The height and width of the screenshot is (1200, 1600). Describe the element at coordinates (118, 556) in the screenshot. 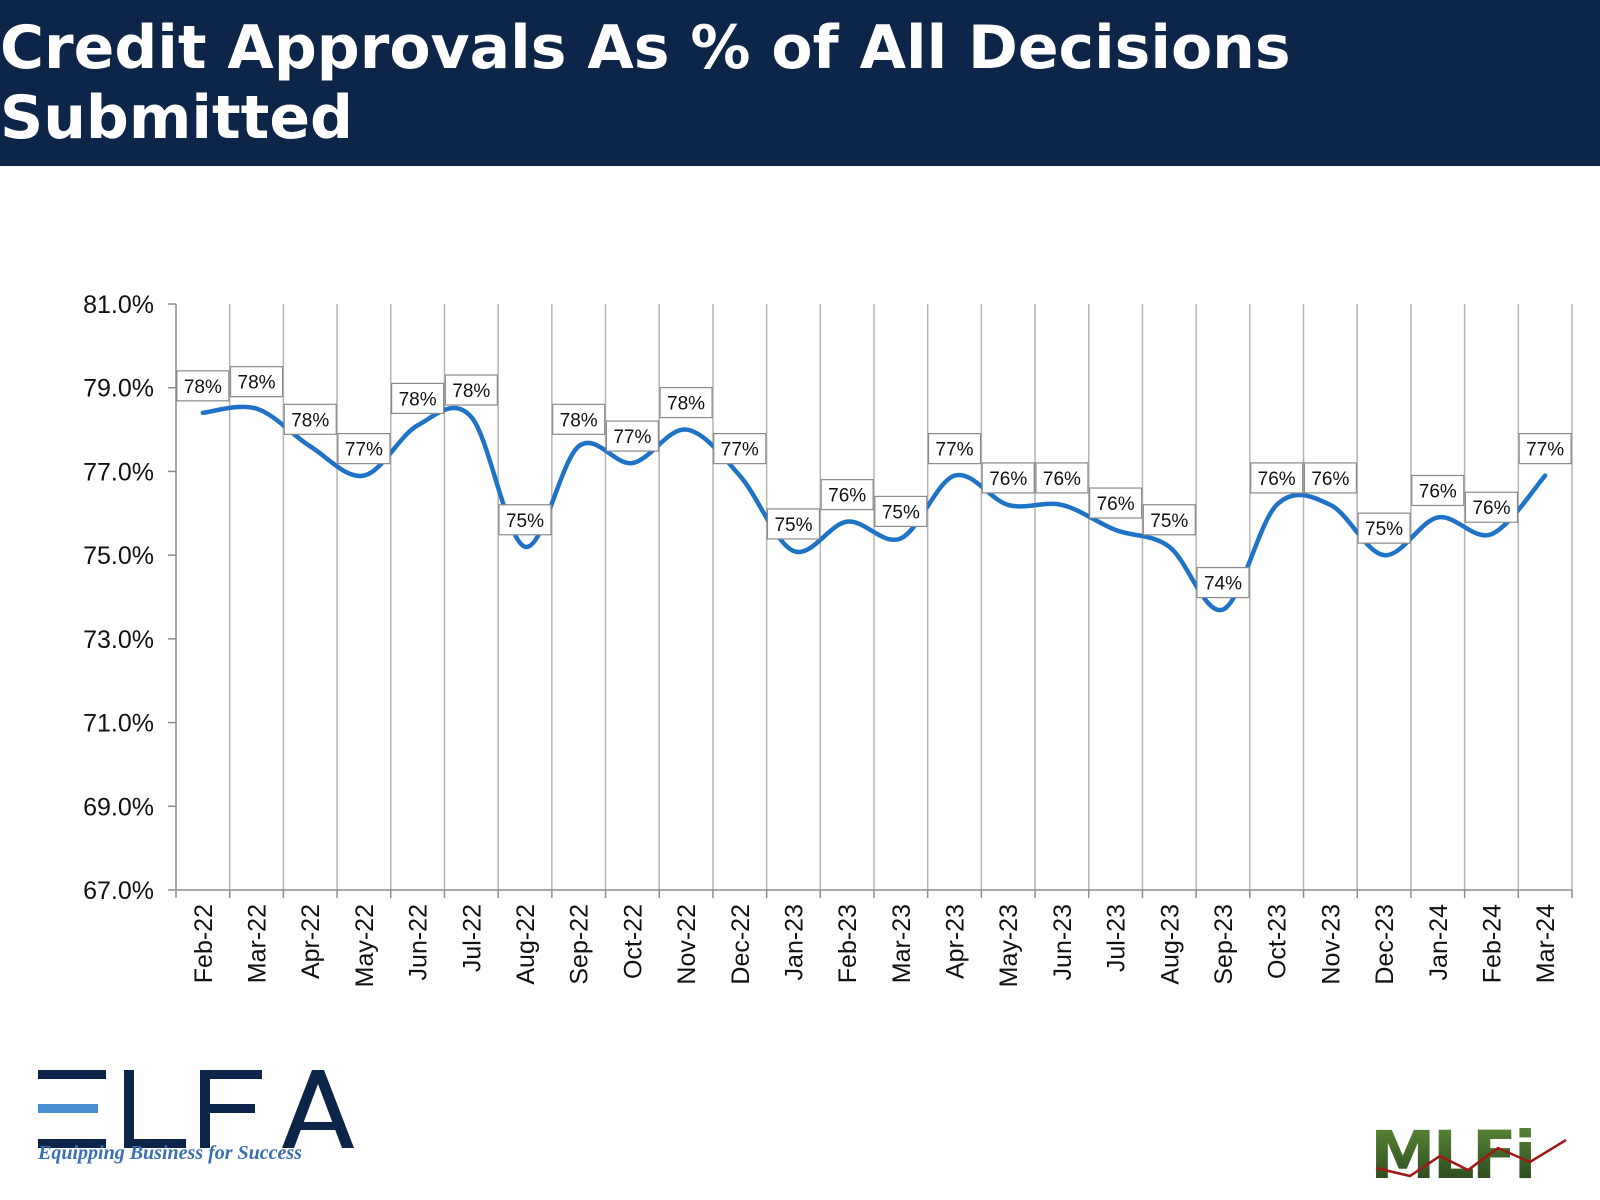

I see `y-tick-label: 75.0%` at that location.